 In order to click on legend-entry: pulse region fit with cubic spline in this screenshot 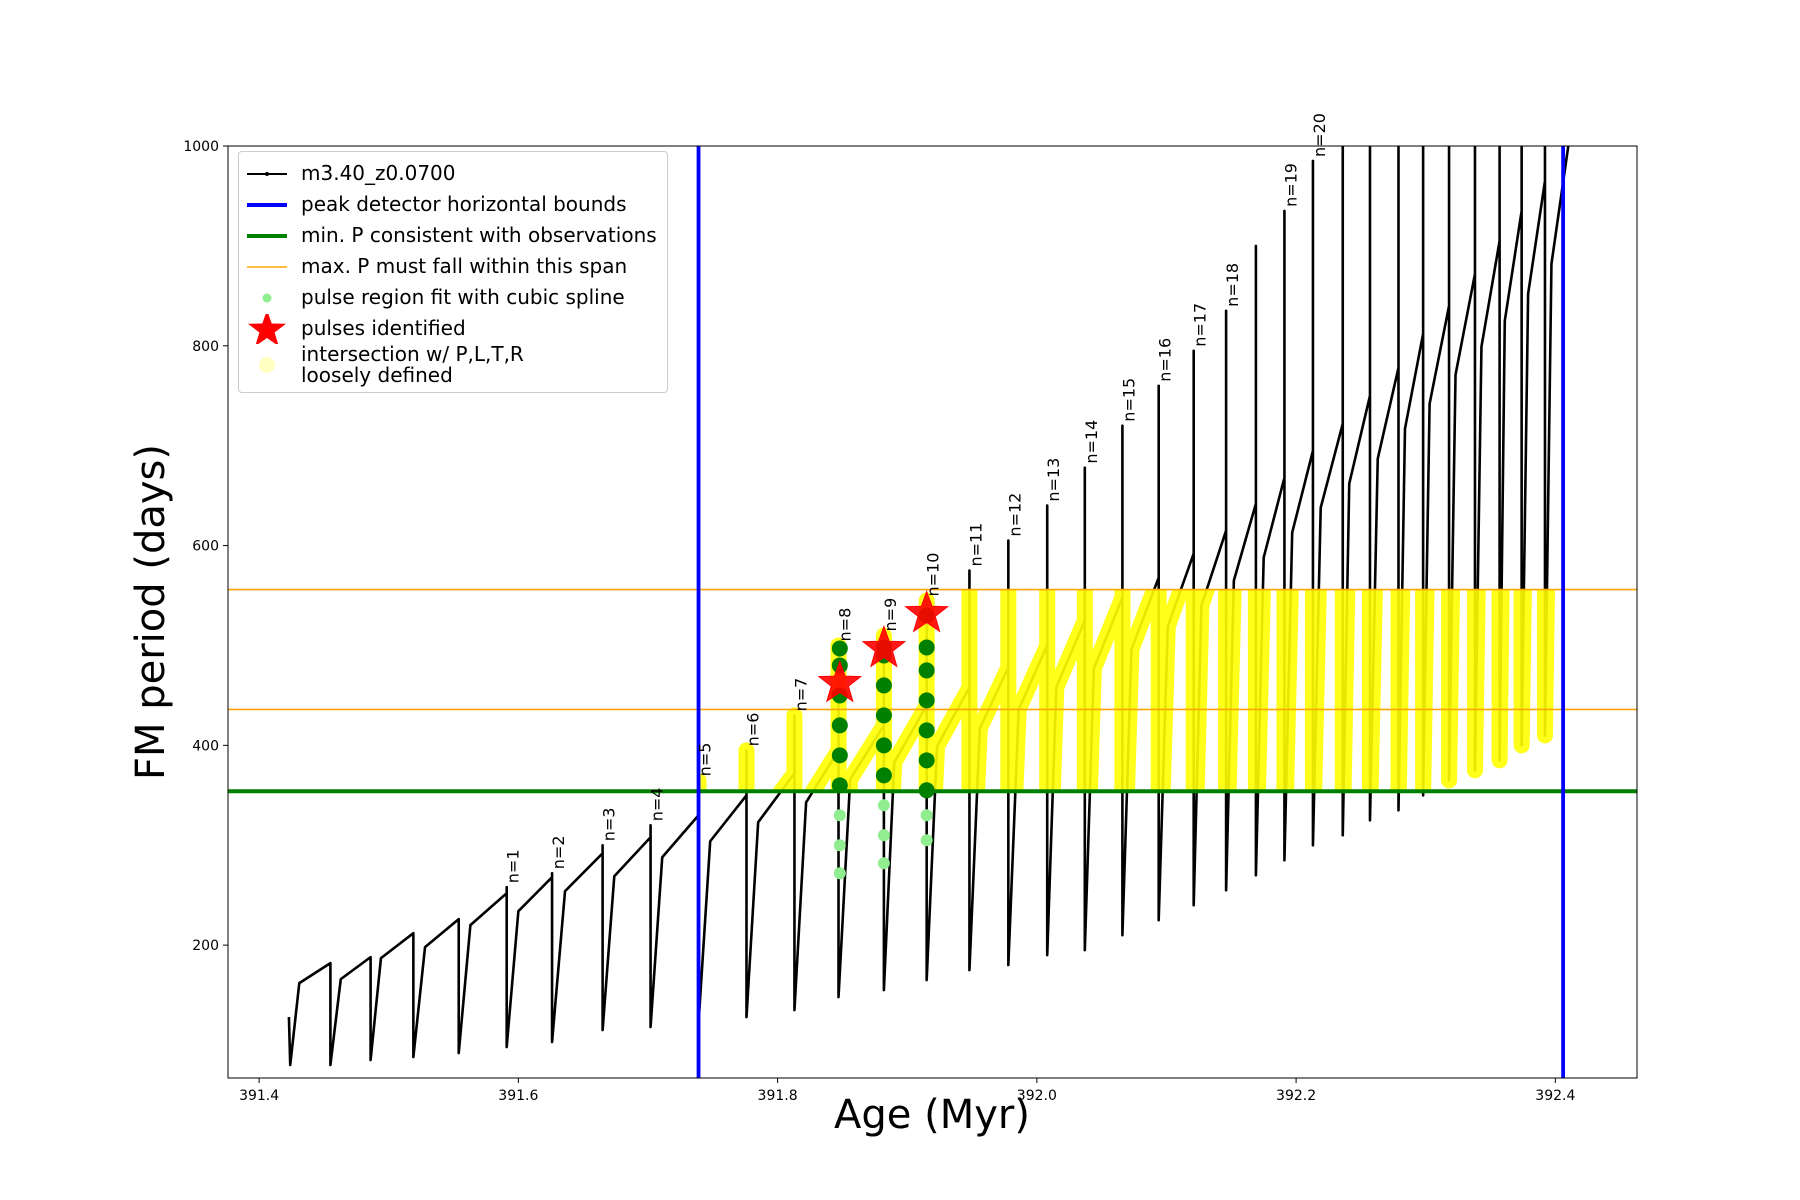, I will do `click(451, 297)`.